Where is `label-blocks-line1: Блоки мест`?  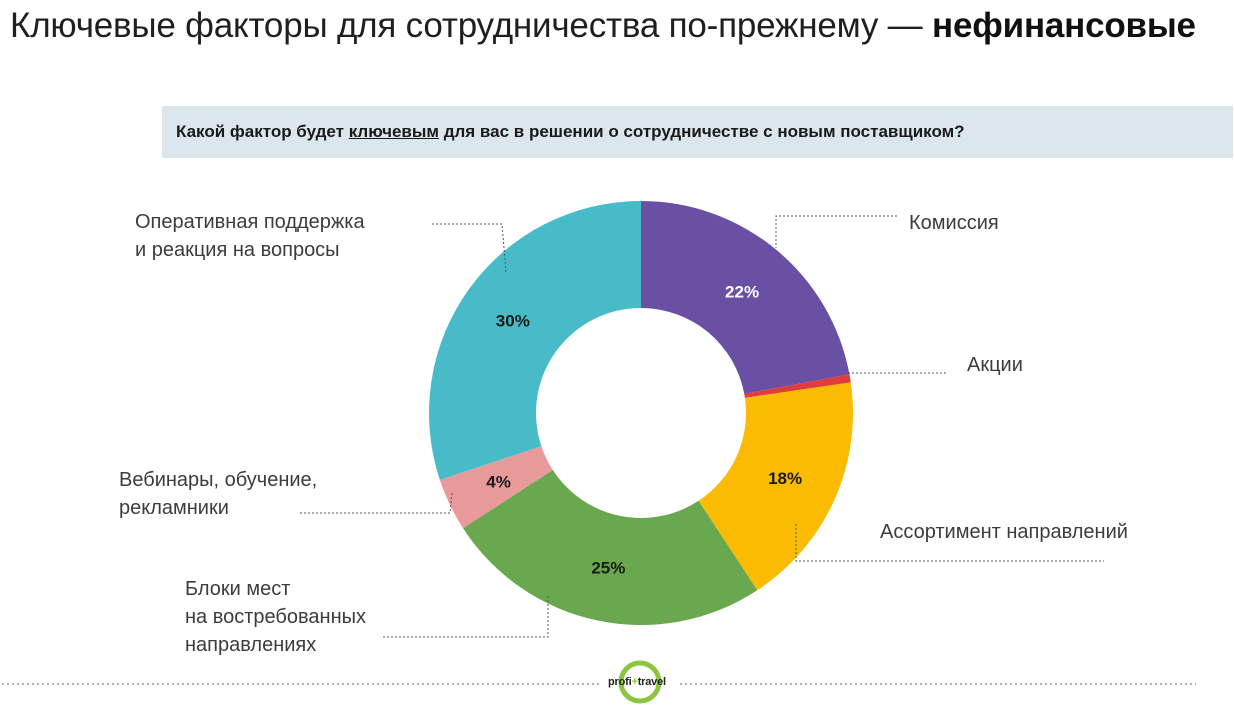
label-blocks-line1: Блоки мест is located at coordinates (238, 589).